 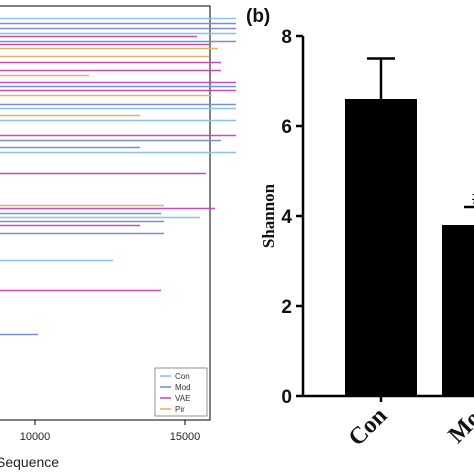 I want to click on y-tick-label: 2, so click(x=286, y=307).